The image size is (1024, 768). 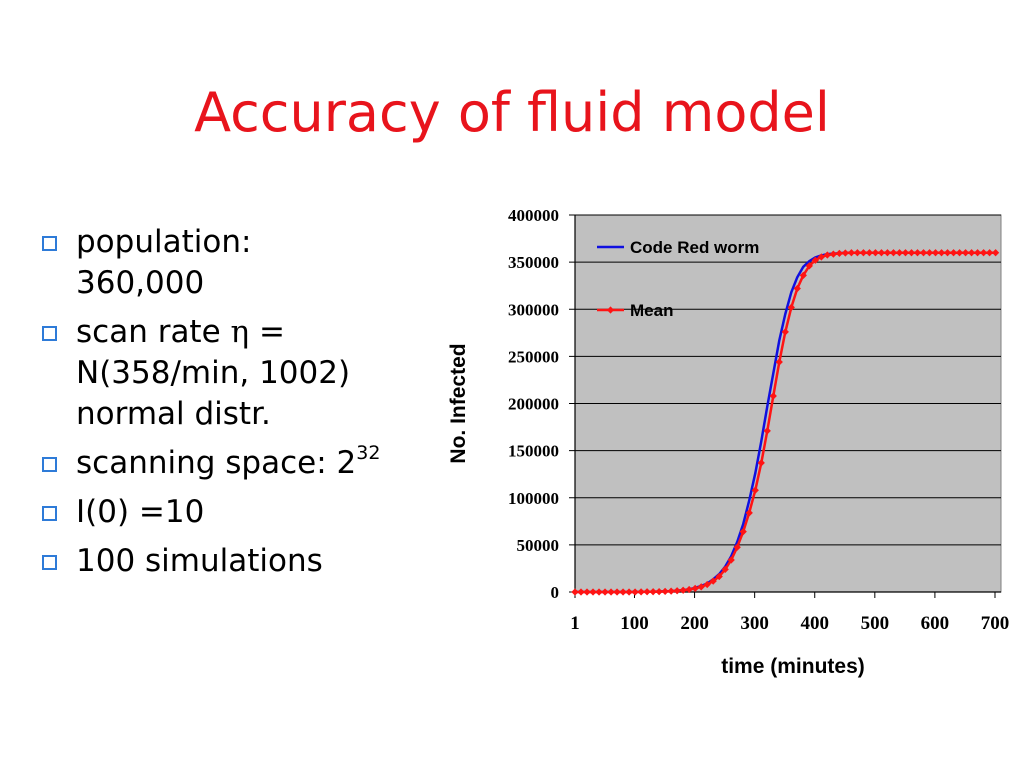 What do you see at coordinates (793, 666) in the screenshot?
I see `x-axis-title: time (minutes)` at bounding box center [793, 666].